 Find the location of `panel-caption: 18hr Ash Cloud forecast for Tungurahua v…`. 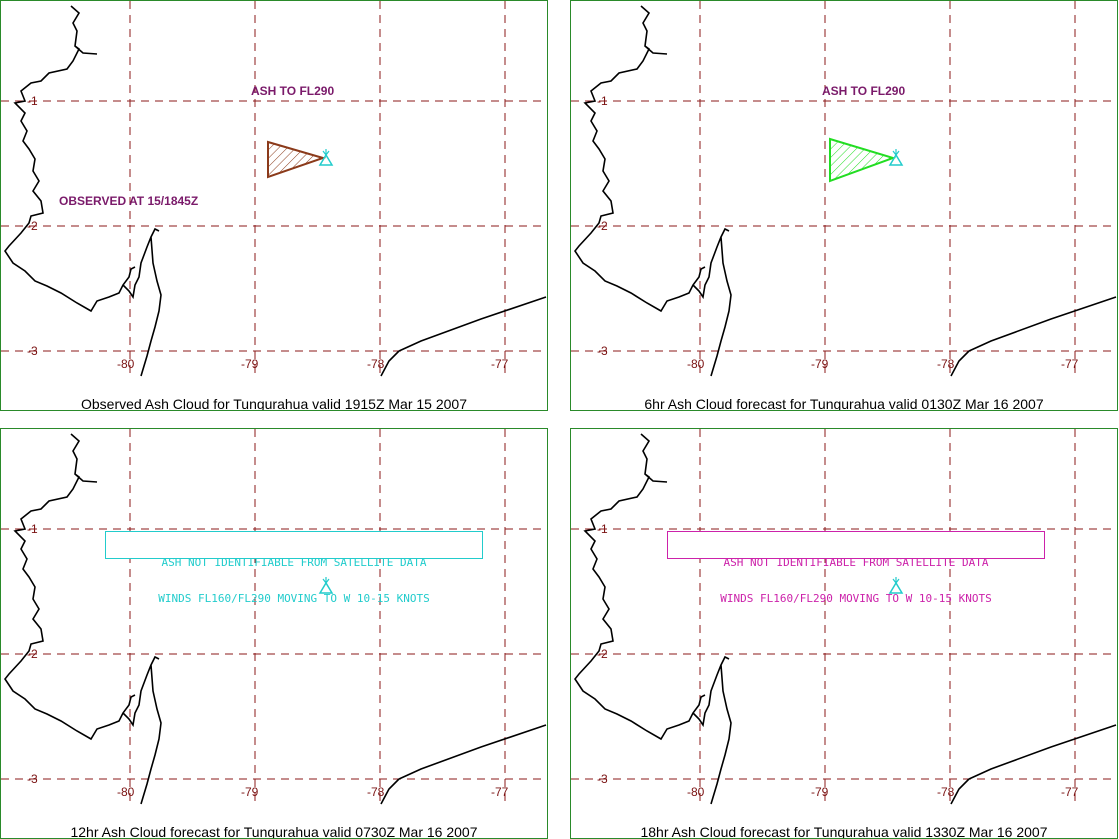

panel-caption: 18hr Ash Cloud forecast for Tungurahua v… is located at coordinates (844, 831).